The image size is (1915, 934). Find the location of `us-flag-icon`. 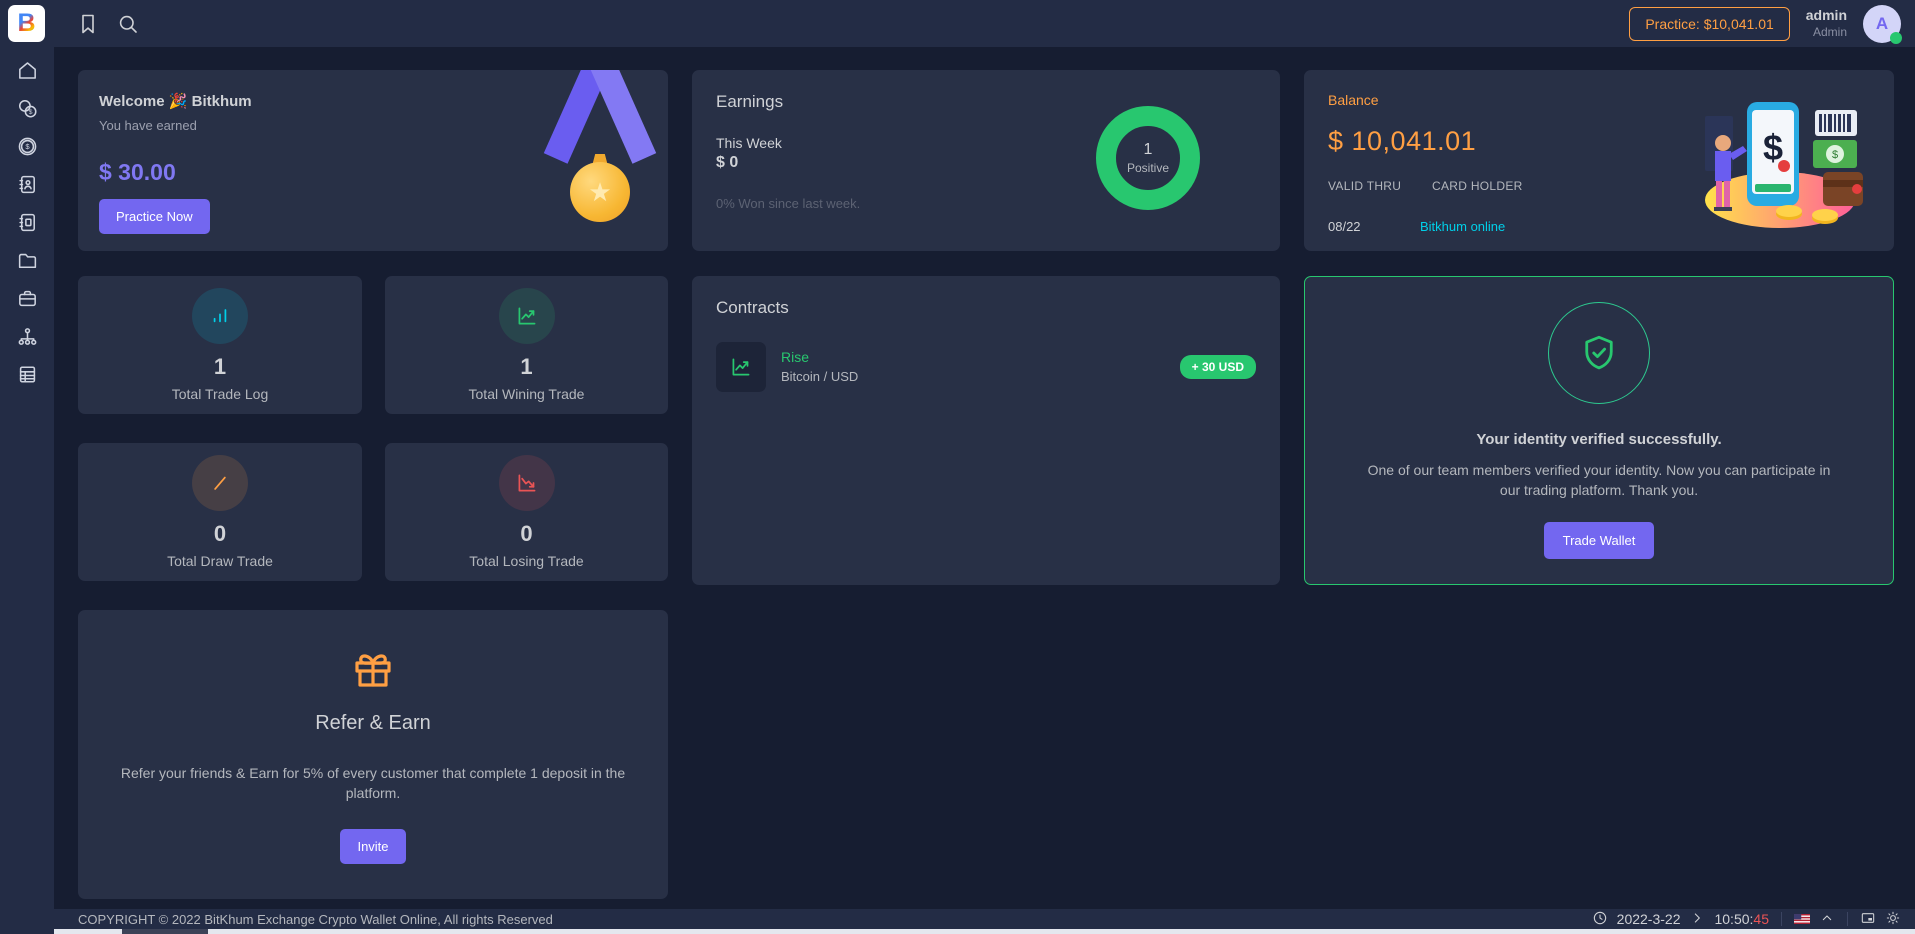

us-flag-icon is located at coordinates (1802, 919).